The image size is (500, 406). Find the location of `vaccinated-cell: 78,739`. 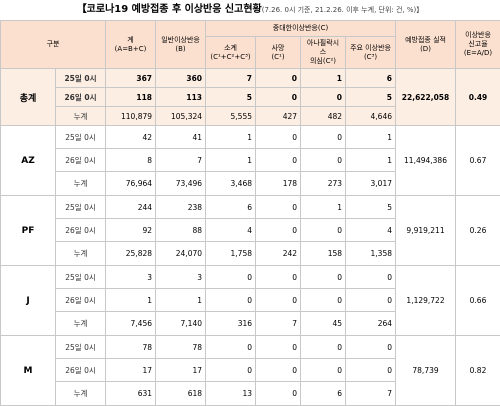

vaccinated-cell: 78,739 is located at coordinates (426, 370).